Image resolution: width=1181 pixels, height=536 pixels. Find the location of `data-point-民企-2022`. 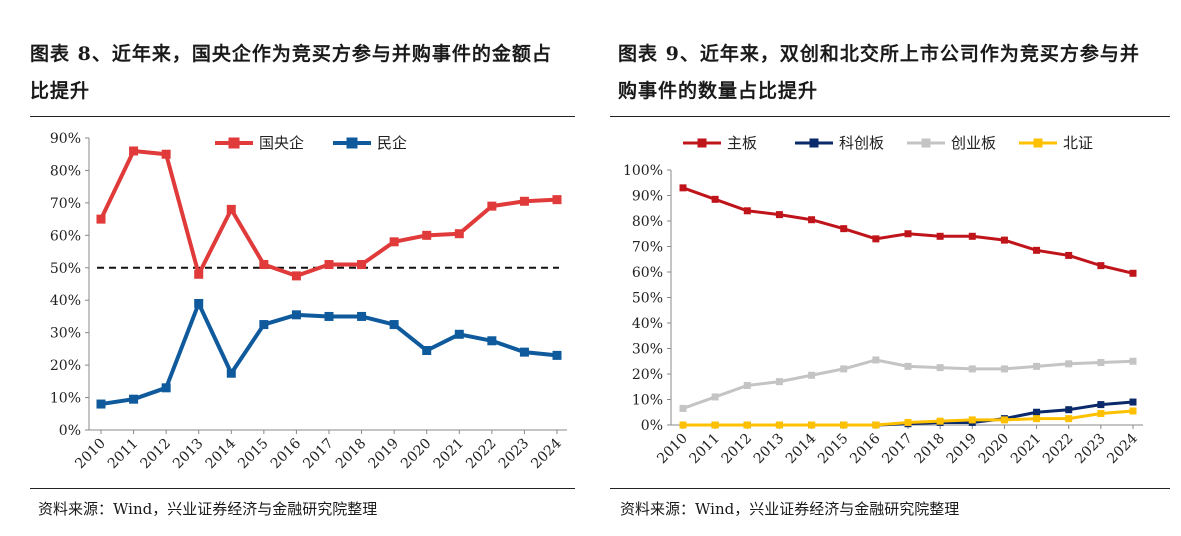

data-point-民企-2022 is located at coordinates (492, 341).